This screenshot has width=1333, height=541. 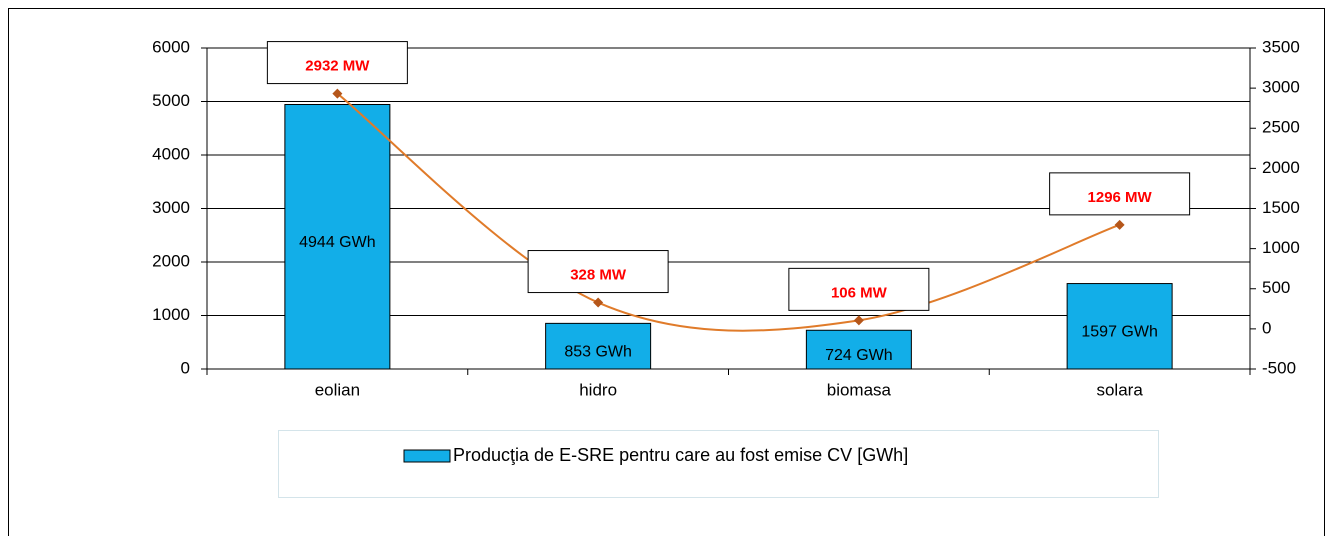 I want to click on y-tick-label: 5000, so click(x=171, y=100).